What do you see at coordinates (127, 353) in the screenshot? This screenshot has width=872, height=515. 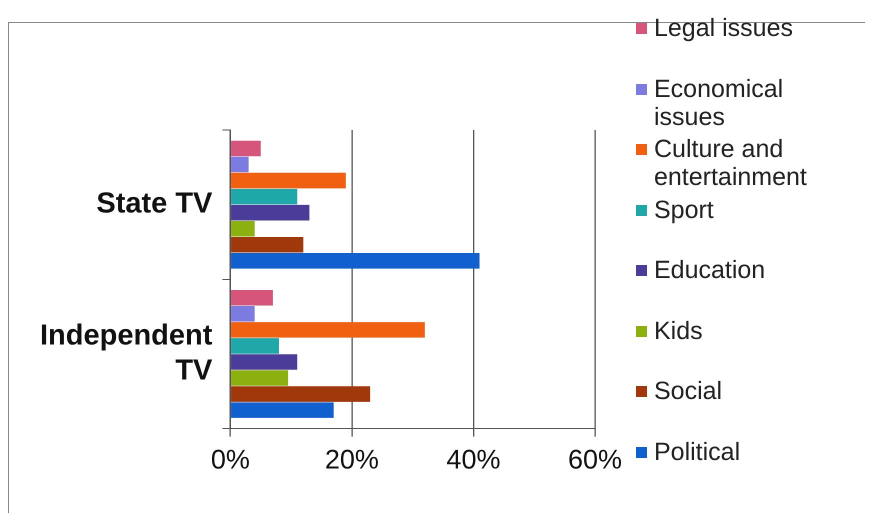 I see `y-tick-label: Independent TV` at bounding box center [127, 353].